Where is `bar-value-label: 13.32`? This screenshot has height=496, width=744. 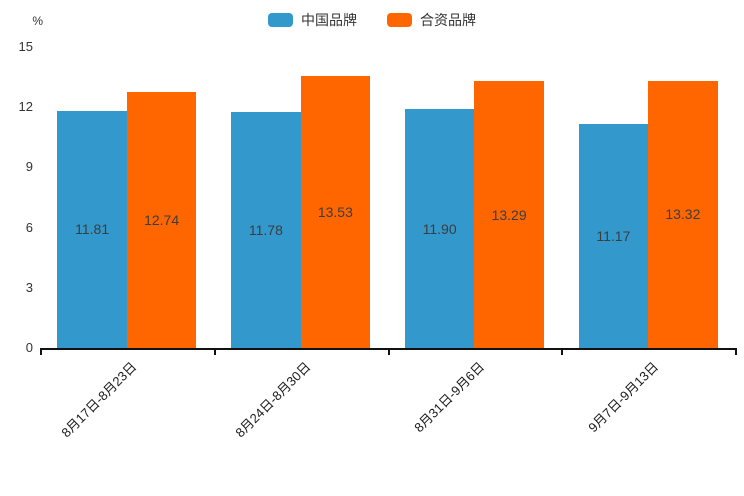 bar-value-label: 13.32 is located at coordinates (683, 214).